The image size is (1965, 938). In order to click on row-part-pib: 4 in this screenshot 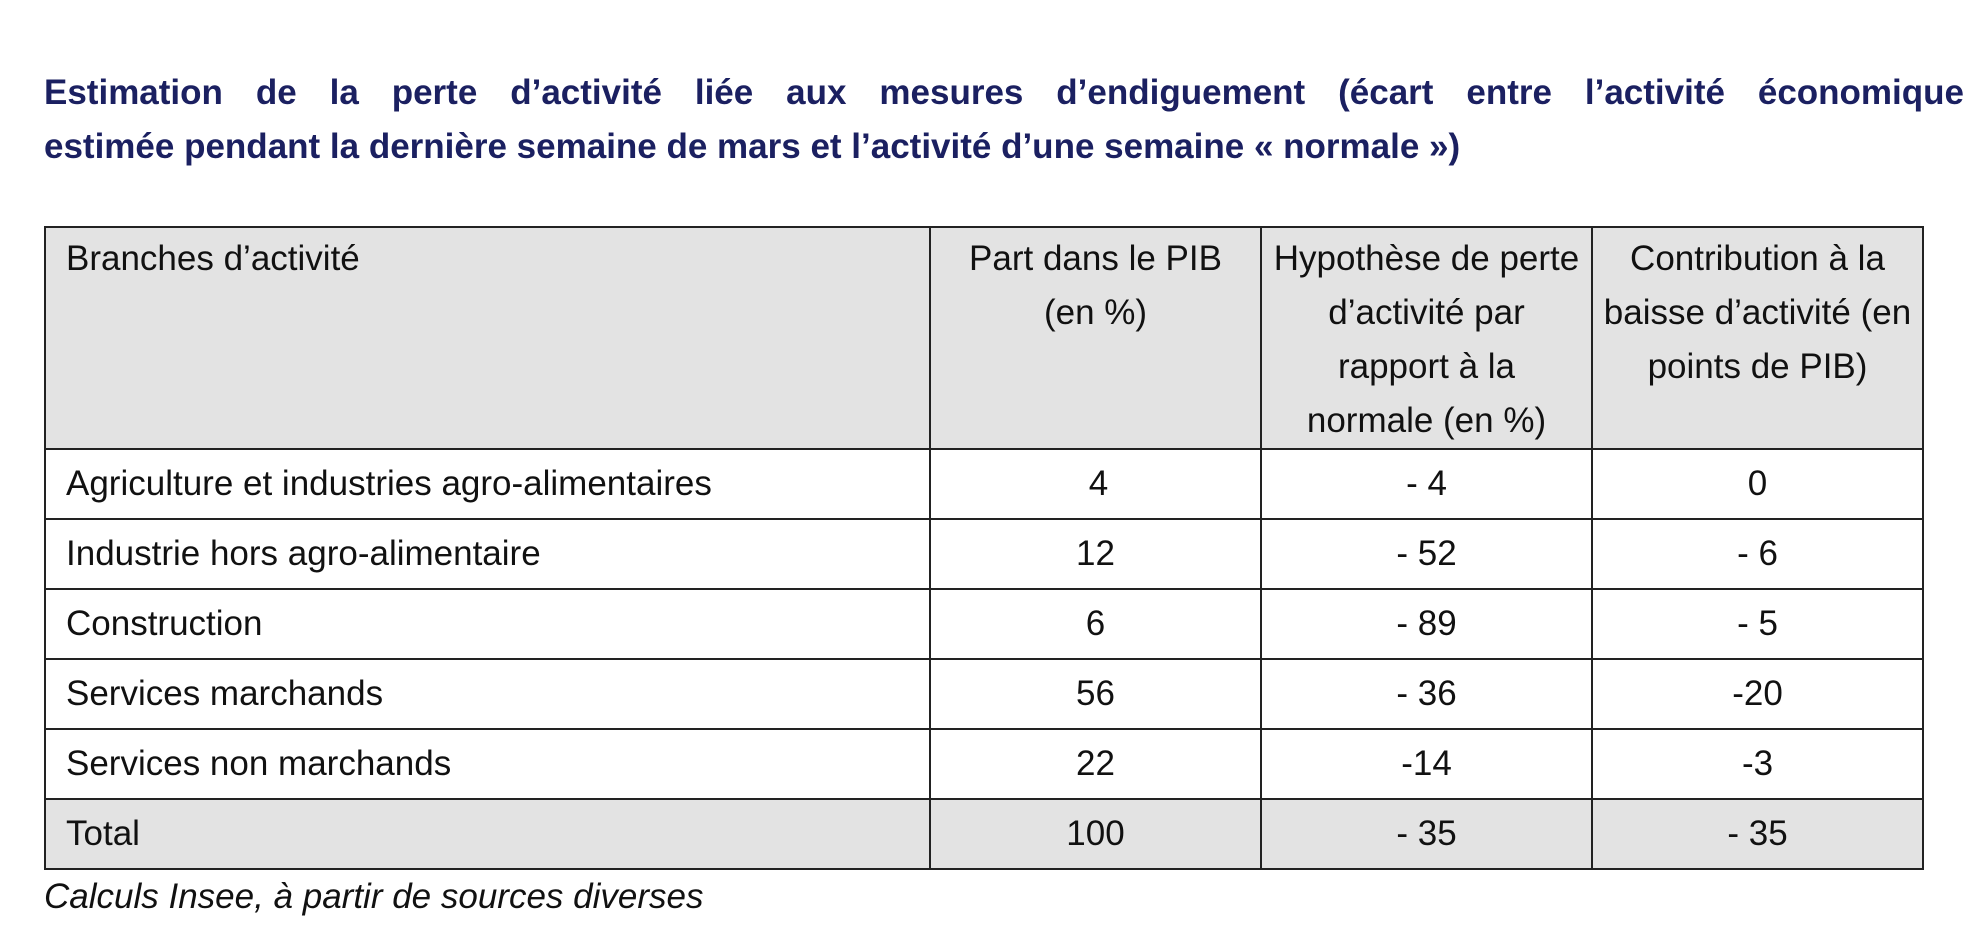, I will do `click(1095, 484)`.